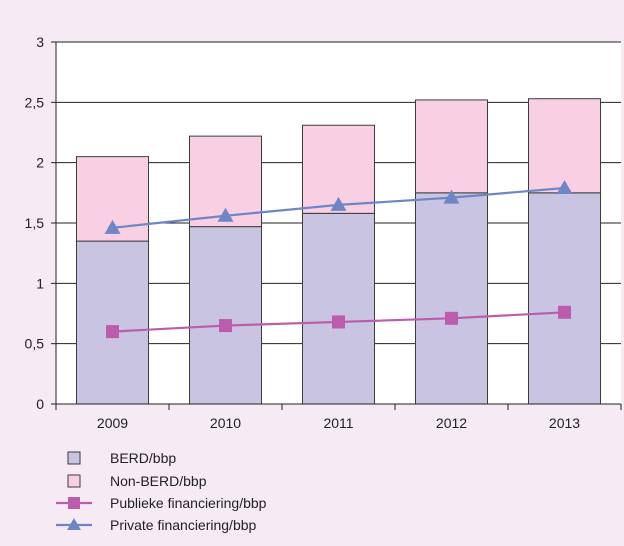  Describe the element at coordinates (451, 196) in the screenshot. I see `marker-private-2012` at that location.